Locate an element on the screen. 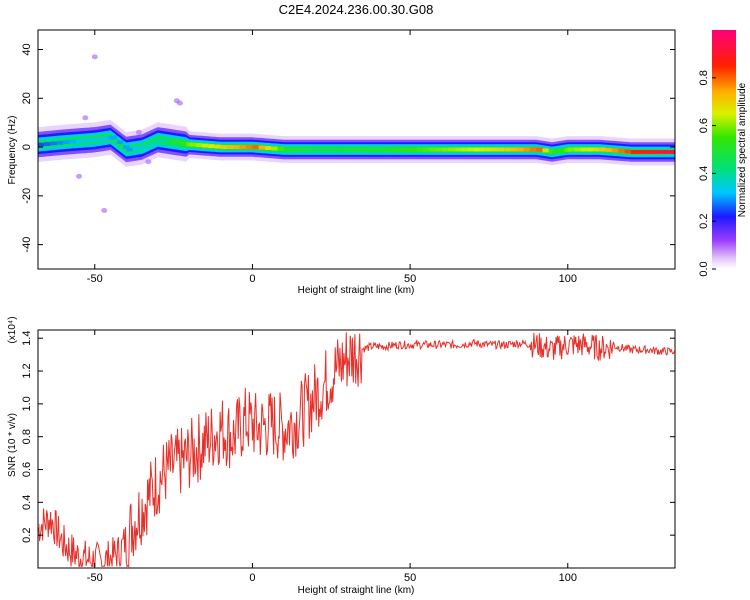 This screenshot has height=600, width=750. snr-y-axis-label: SNR (10 * v/v) is located at coordinates (12, 445).